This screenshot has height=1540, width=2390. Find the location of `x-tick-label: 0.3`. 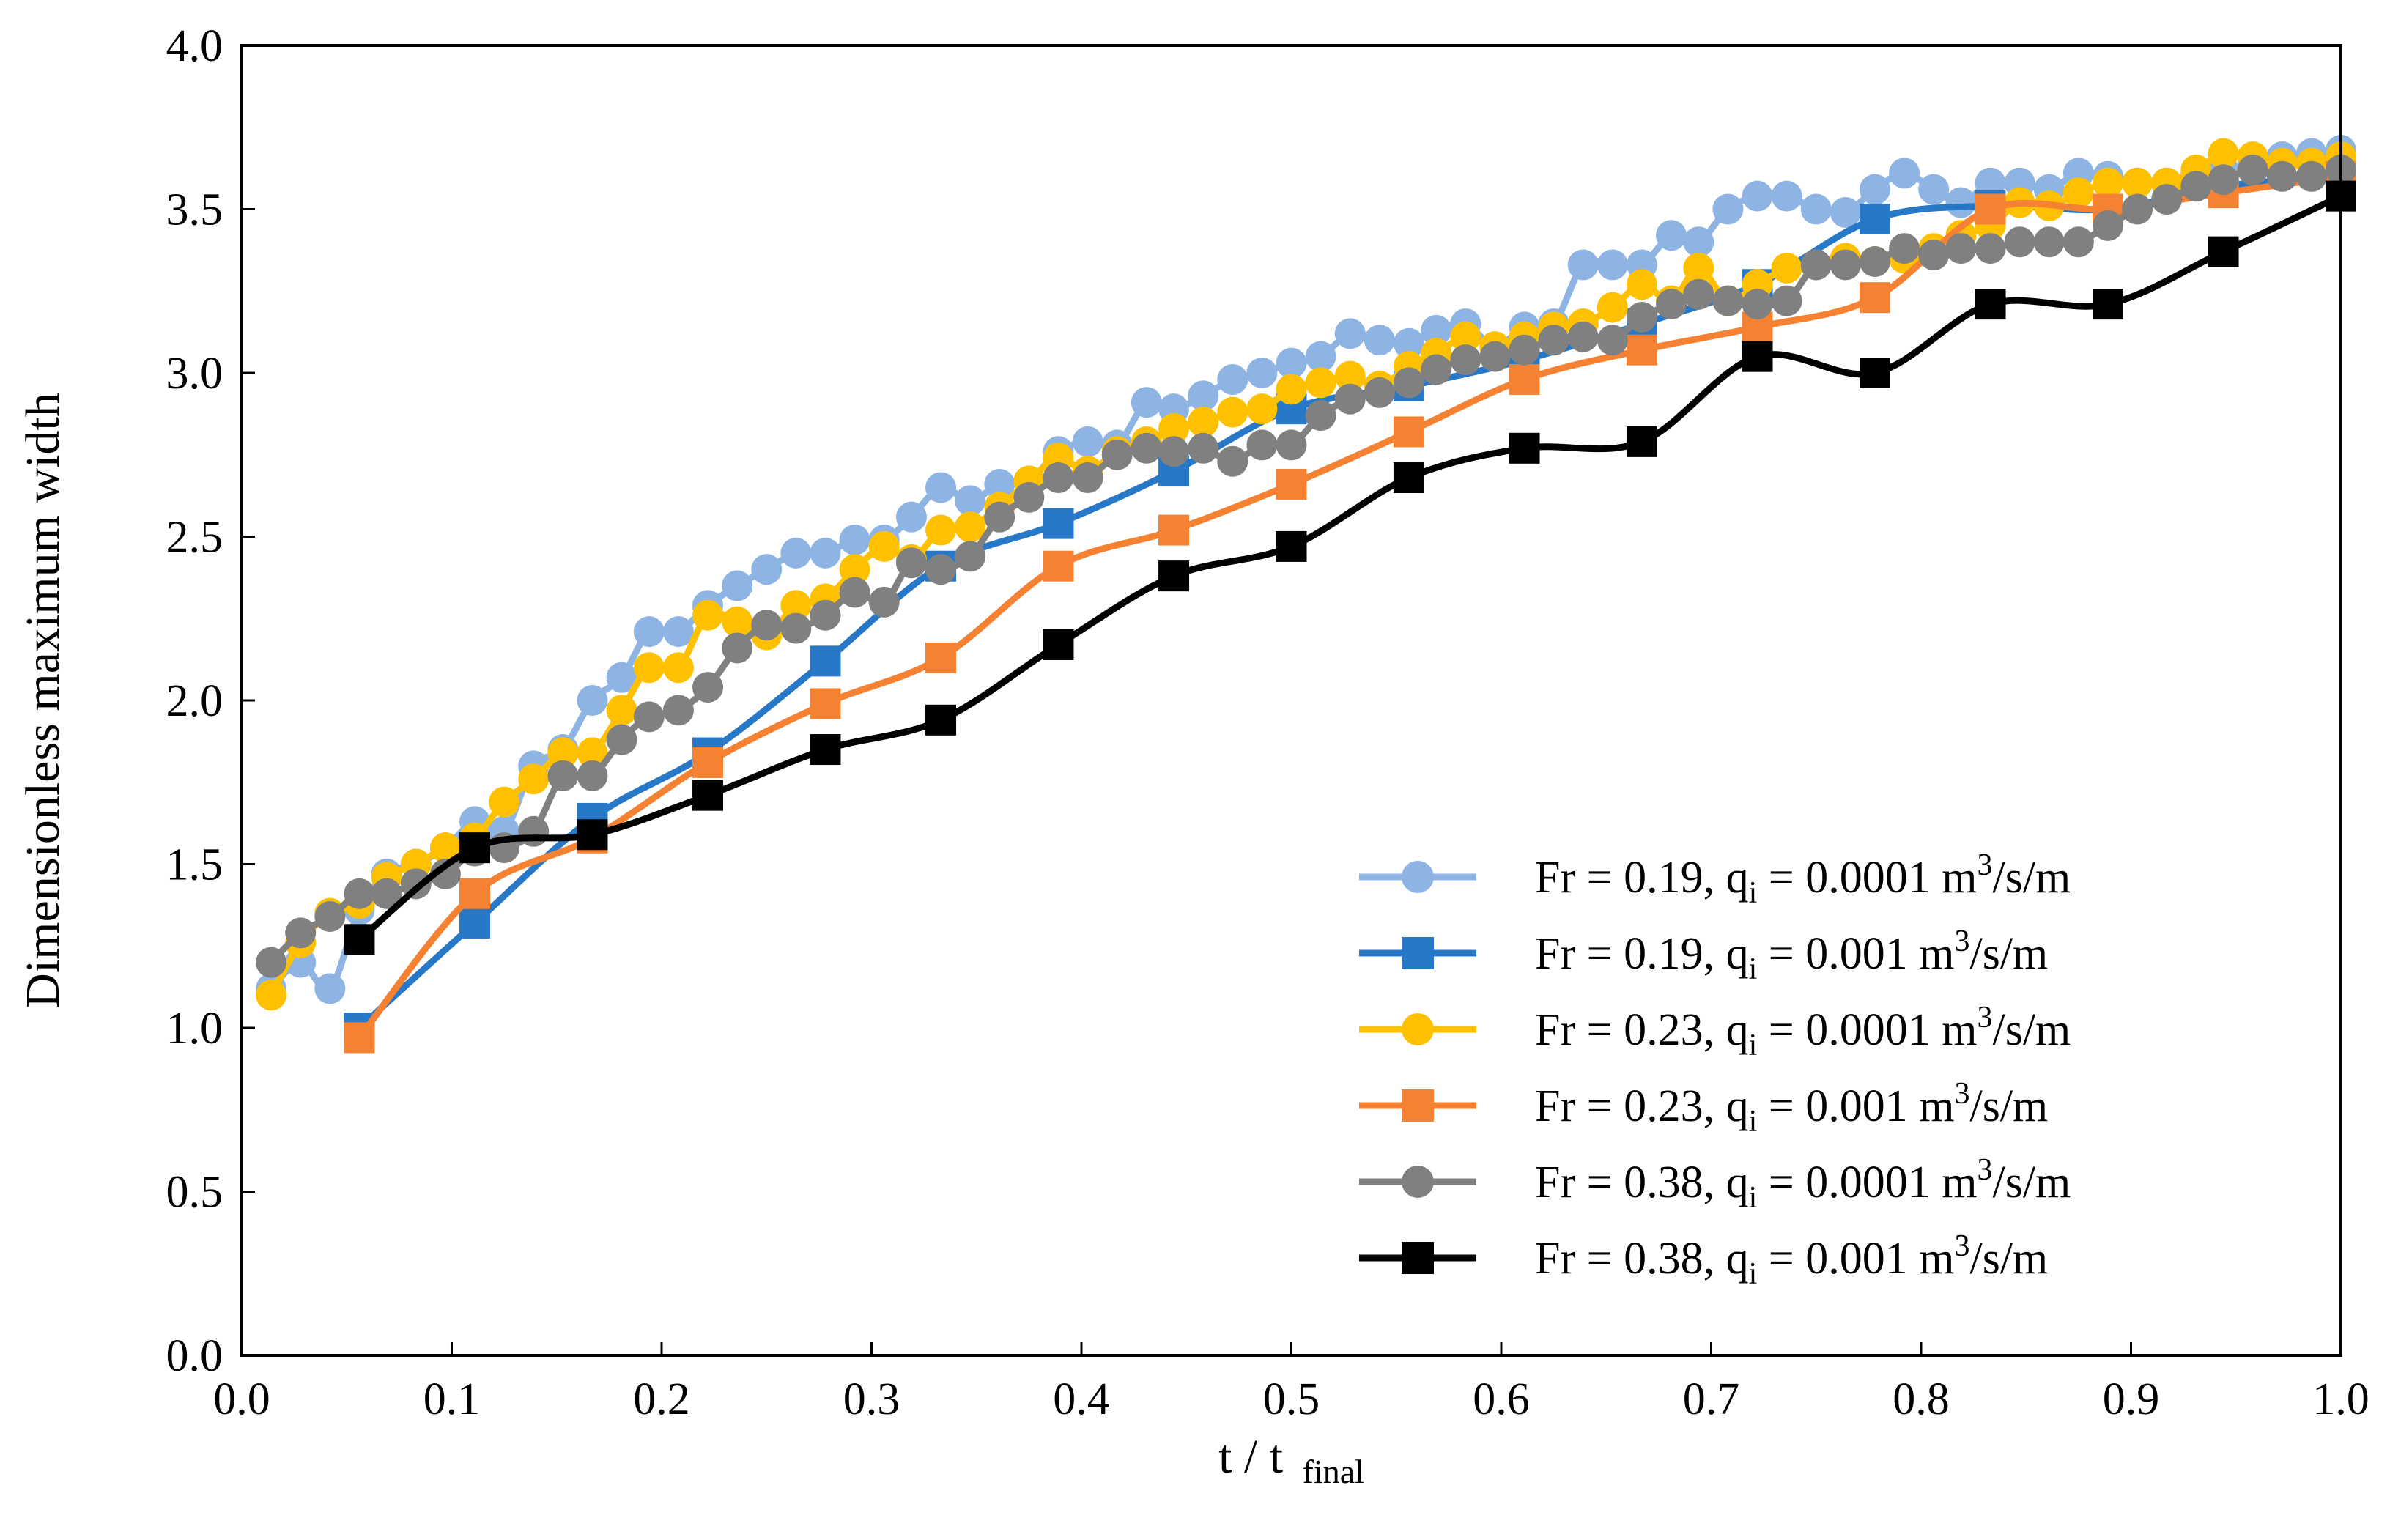

x-tick-label: 0.3 is located at coordinates (872, 1399).